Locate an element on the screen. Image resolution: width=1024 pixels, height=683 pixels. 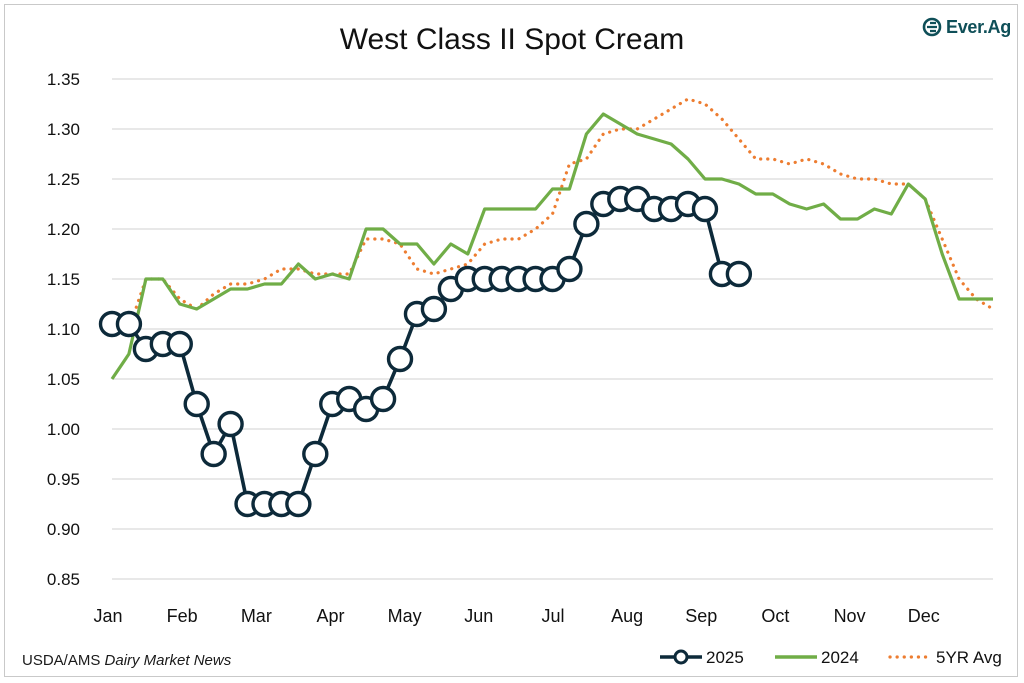
source-note: USDA/AMS Dairy Market News is located at coordinates (126, 660).